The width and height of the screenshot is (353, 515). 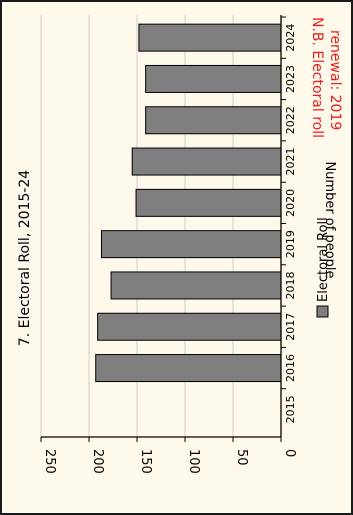 I want to click on category-label-2018: 2018, so click(x=290, y=285).